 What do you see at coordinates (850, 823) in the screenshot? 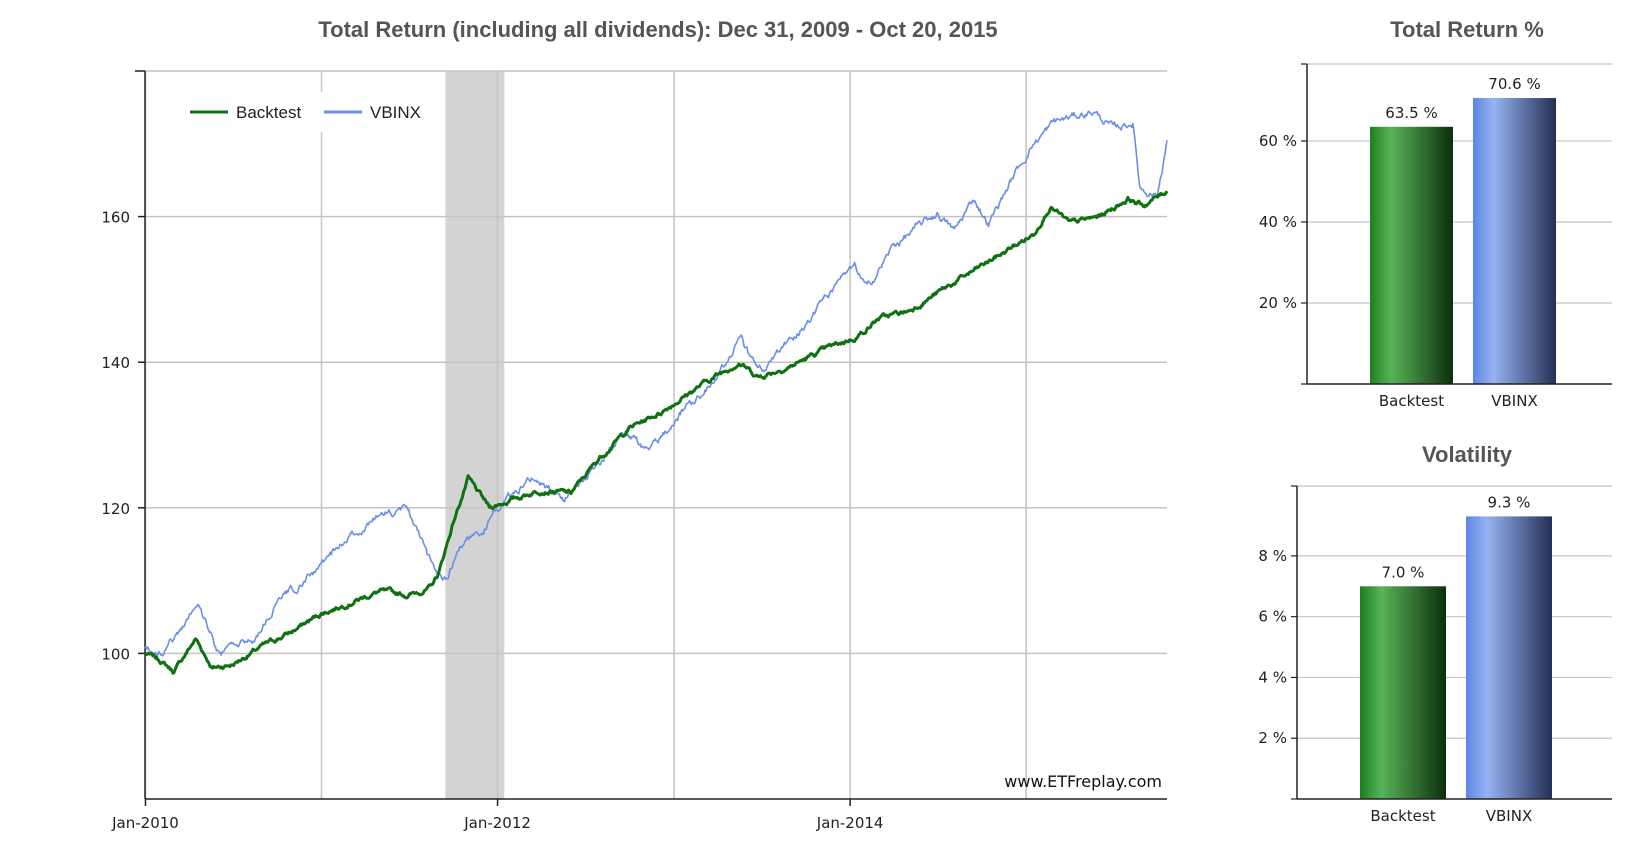
I see `x-tick-label: Jan-2014` at bounding box center [850, 823].